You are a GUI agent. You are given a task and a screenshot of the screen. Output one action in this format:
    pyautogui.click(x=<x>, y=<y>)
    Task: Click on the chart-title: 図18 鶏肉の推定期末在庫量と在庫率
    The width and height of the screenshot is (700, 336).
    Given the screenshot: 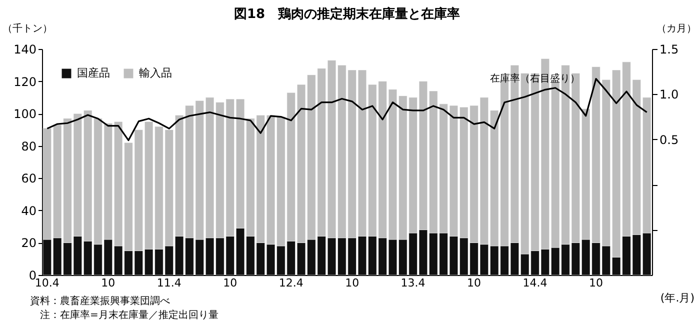 What is the action you would take?
    pyautogui.click(x=347, y=14)
    